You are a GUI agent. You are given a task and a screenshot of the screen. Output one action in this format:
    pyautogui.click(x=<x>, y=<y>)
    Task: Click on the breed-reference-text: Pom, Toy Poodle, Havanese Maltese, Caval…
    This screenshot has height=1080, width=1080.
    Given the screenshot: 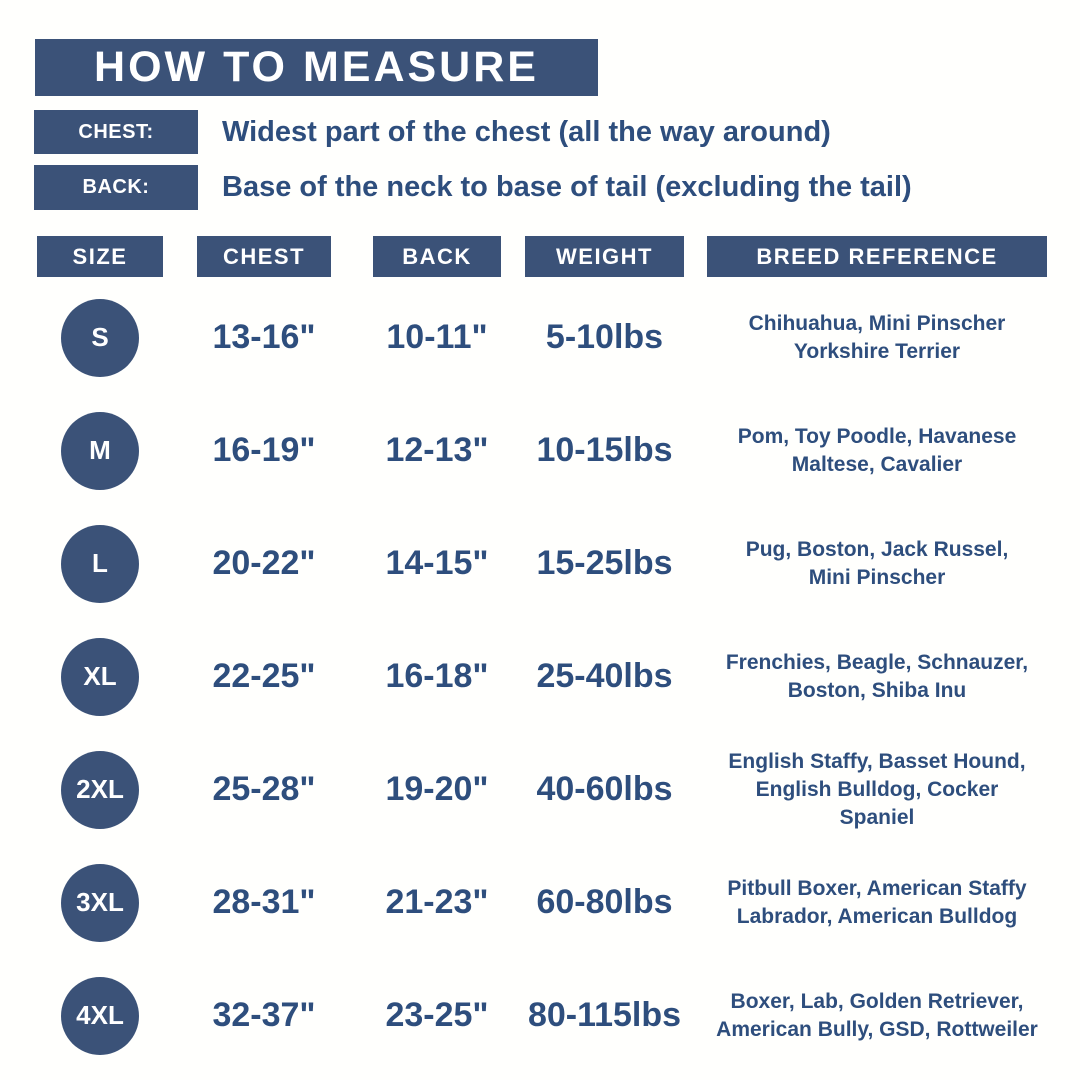 What is the action you would take?
    pyautogui.click(x=877, y=450)
    